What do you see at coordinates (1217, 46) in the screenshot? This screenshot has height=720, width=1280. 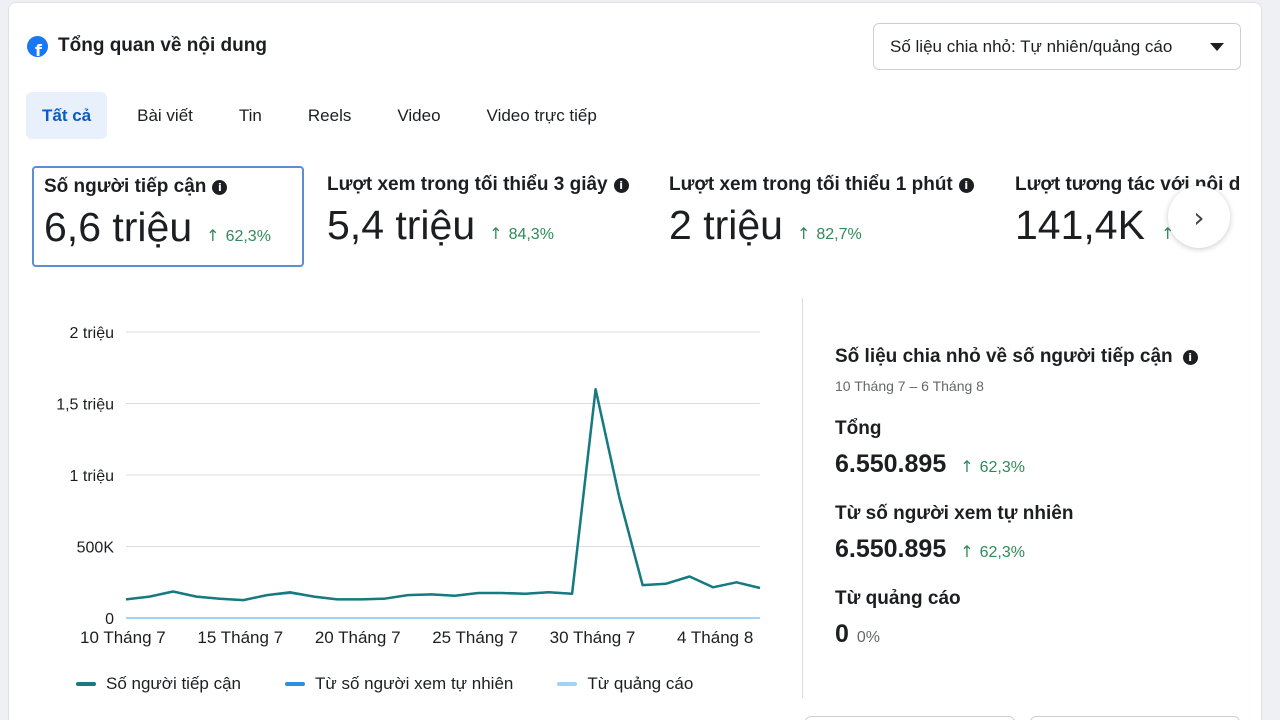 I see `caret-down-icon` at bounding box center [1217, 46].